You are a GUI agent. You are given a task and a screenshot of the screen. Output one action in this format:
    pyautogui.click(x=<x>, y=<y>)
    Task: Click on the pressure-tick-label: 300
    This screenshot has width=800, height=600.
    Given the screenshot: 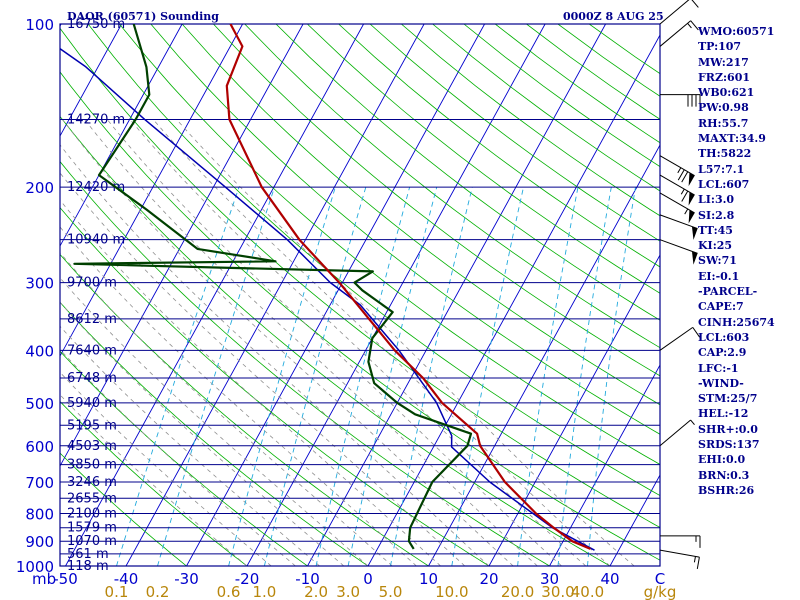 What is the action you would take?
    pyautogui.click(x=39, y=284)
    